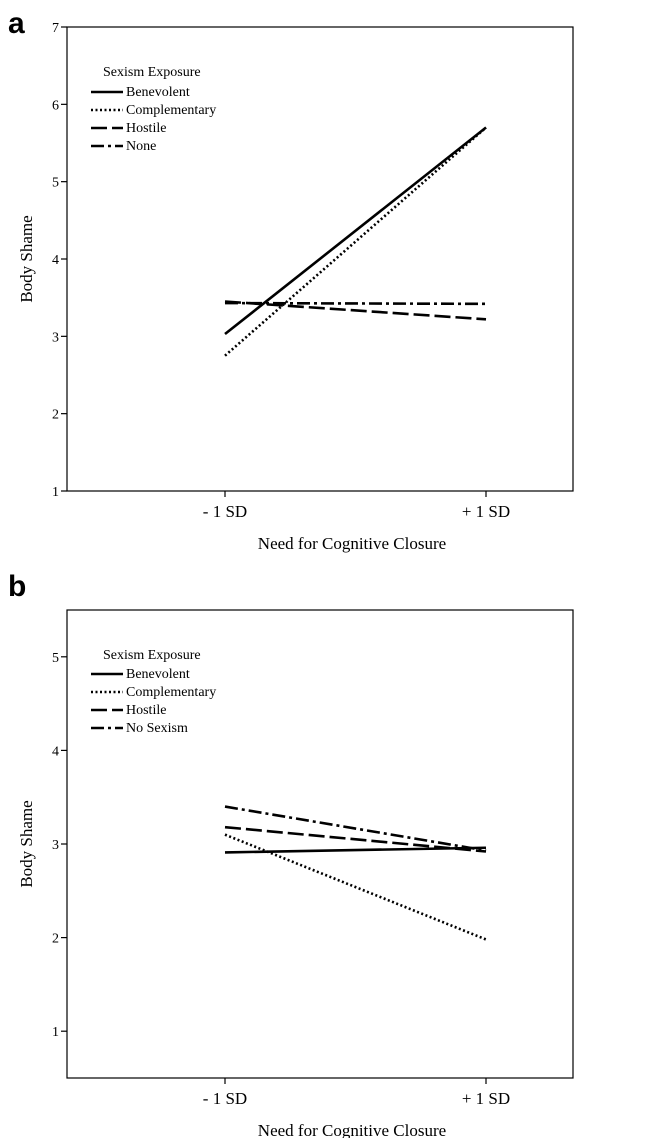 Image resolution: width=649 pixels, height=1138 pixels. I want to click on panel-label: a, so click(16, 23).